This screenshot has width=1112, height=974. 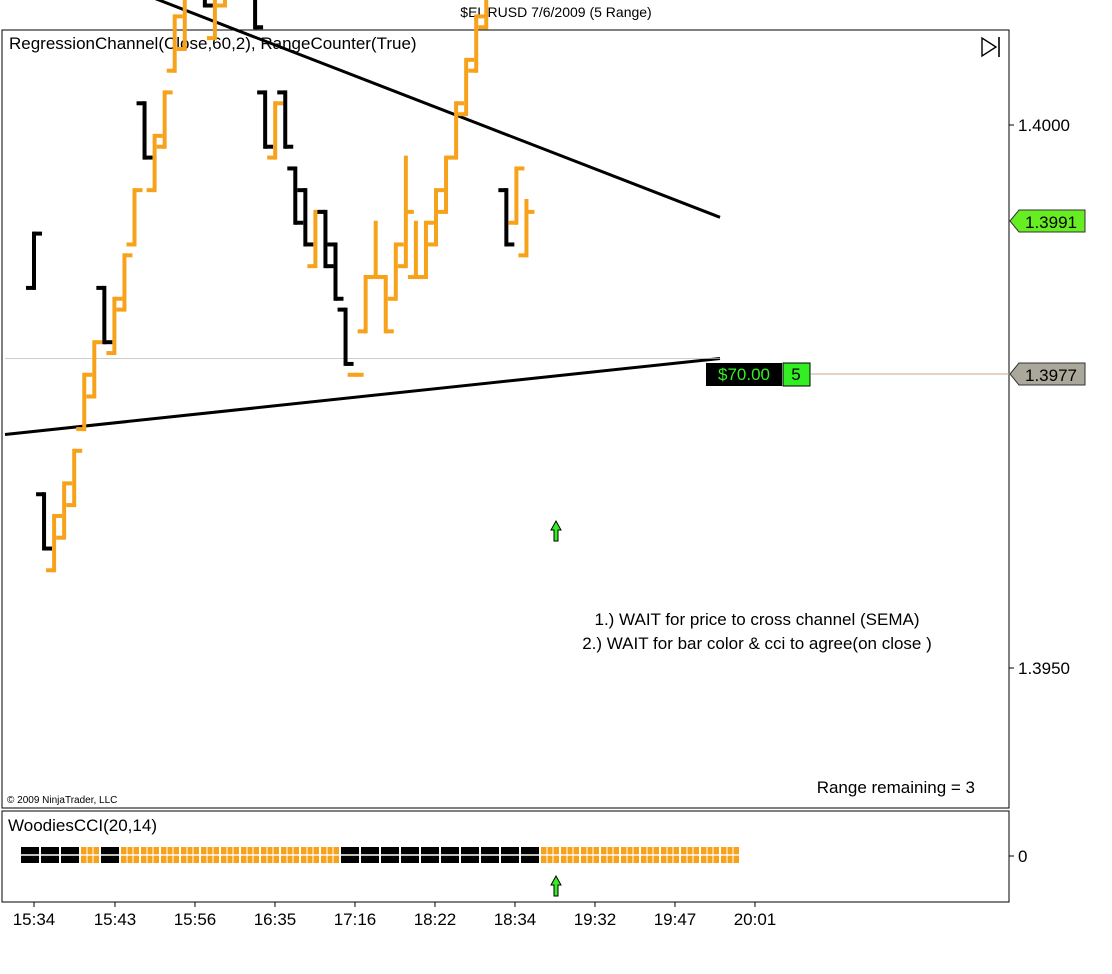 I want to click on position-pnl: $70.00, so click(x=744, y=374).